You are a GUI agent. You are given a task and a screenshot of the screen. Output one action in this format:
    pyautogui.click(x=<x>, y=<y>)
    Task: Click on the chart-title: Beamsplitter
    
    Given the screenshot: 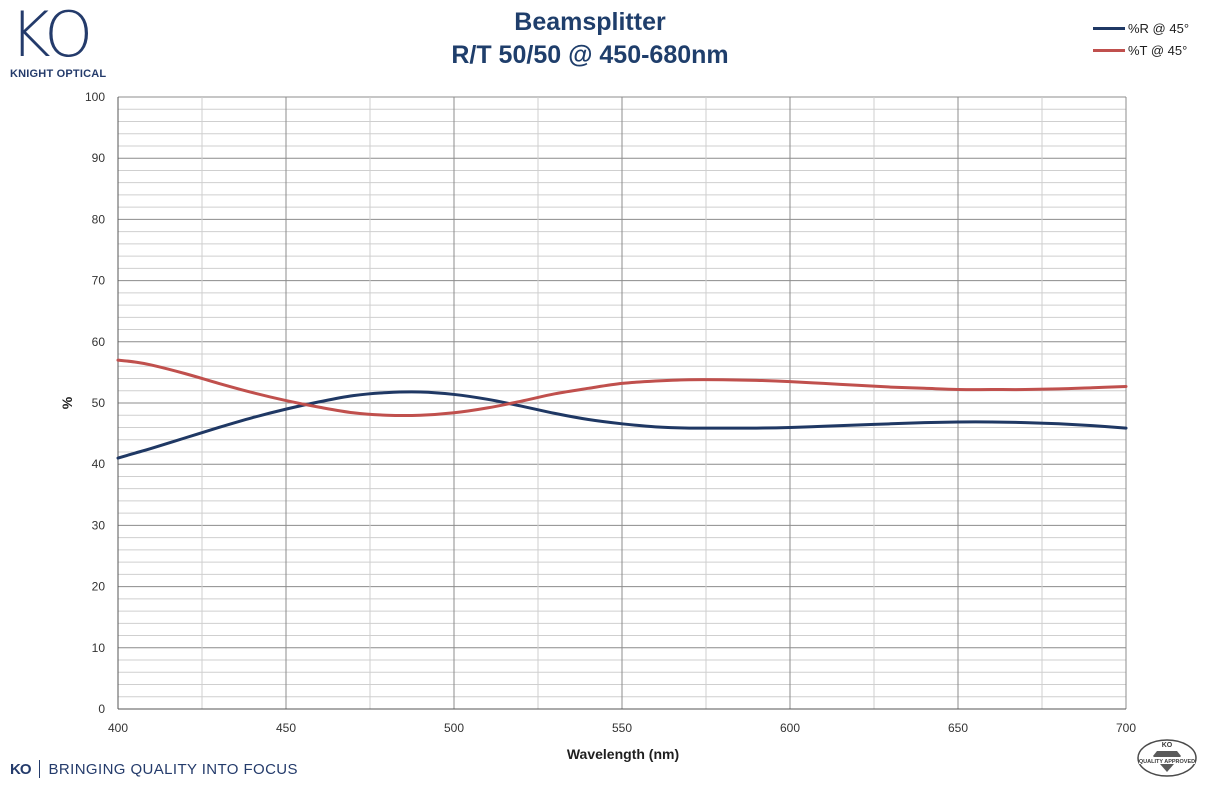 What is the action you would take?
    pyautogui.click(x=590, y=22)
    